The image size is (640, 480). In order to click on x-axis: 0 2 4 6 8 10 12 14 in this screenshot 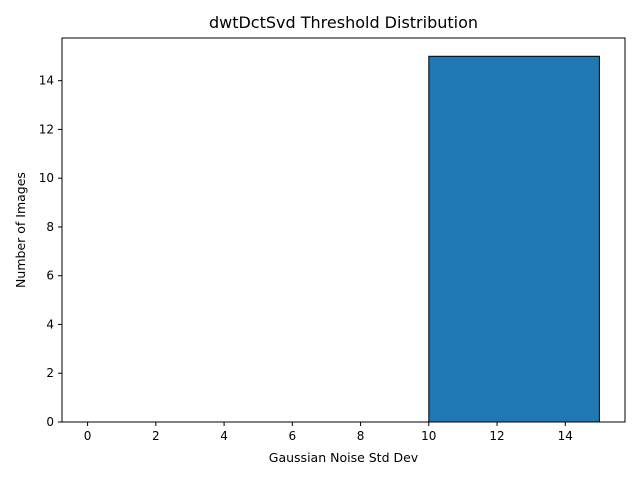, I will do `click(328, 432)`.